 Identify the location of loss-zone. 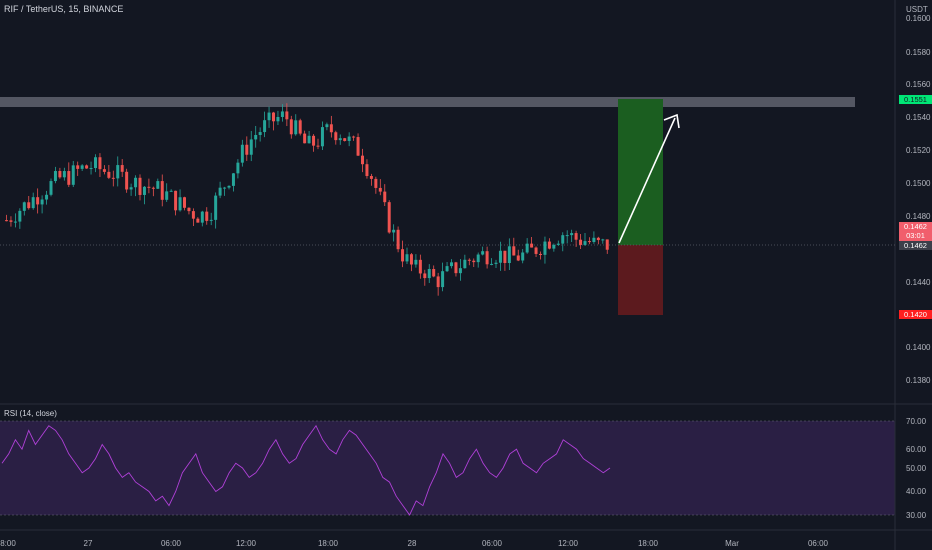
(640, 280).